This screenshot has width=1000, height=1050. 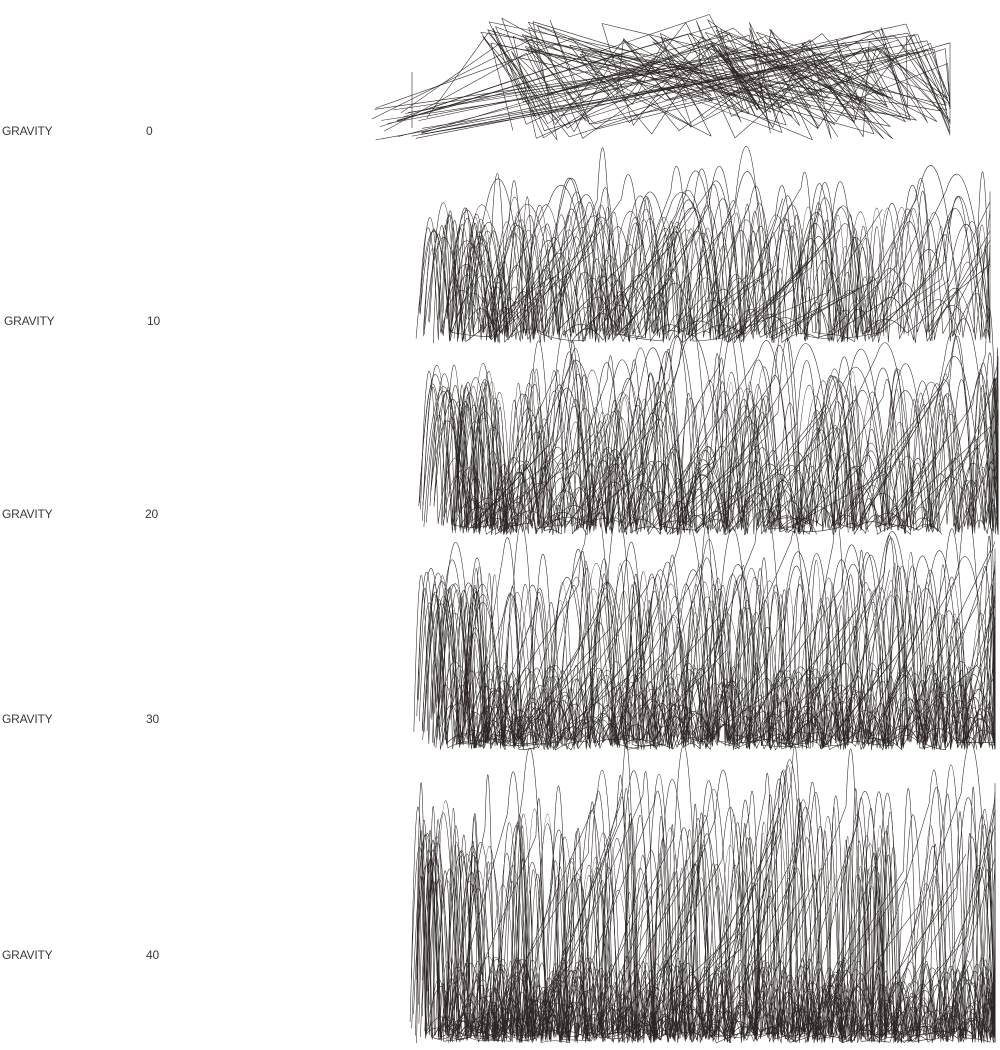 What do you see at coordinates (152, 955) in the screenshot?
I see `gravity-value: 40` at bounding box center [152, 955].